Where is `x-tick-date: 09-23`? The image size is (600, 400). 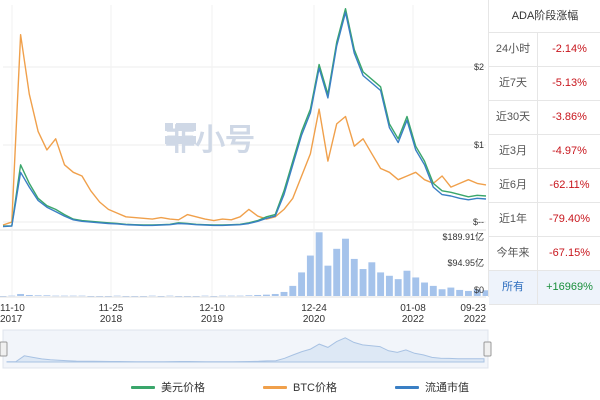
x-tick-date: 09-23 is located at coordinates (473, 308).